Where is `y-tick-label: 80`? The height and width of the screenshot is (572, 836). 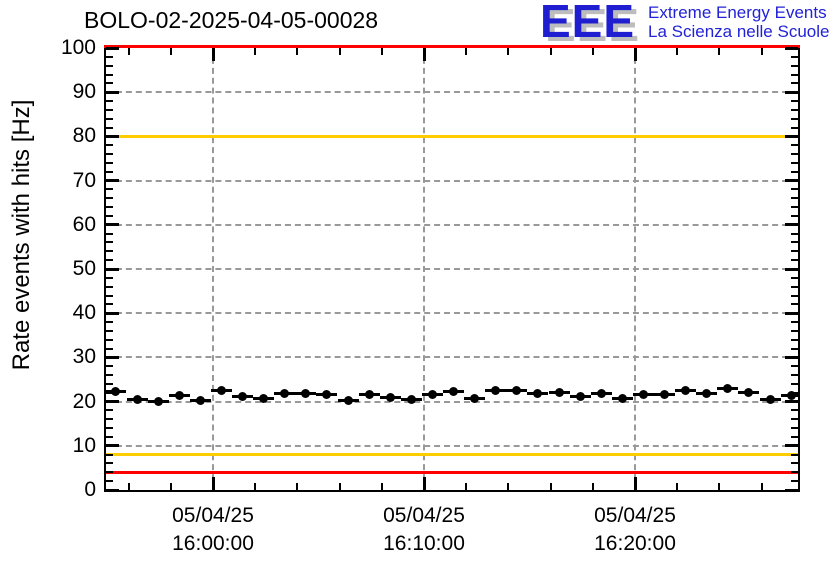
y-tick-label: 80 is located at coordinates (84, 136).